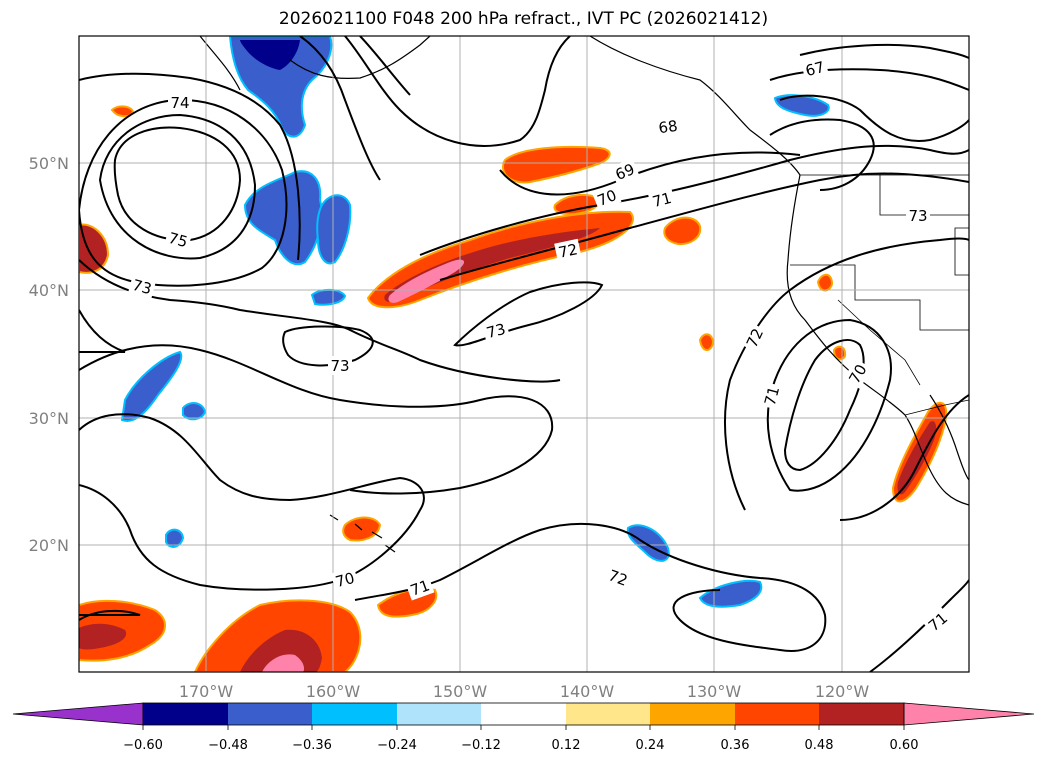 The width and height of the screenshot is (1047, 765). I want to click on colorbar-tick: −0.24, so click(397, 745).